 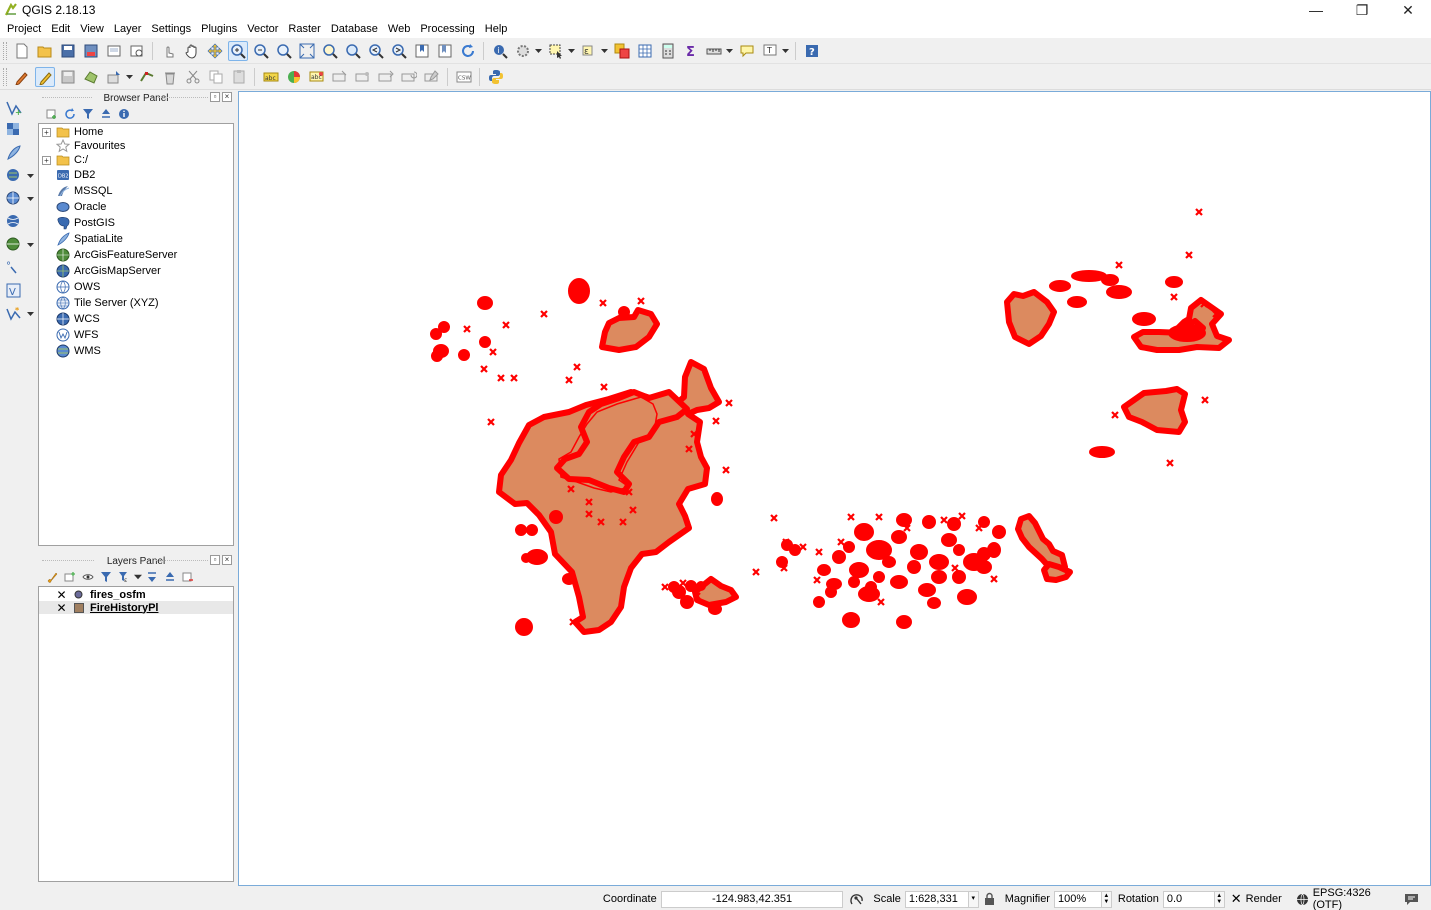 I want to click on new-project-button, so click(x=22, y=51).